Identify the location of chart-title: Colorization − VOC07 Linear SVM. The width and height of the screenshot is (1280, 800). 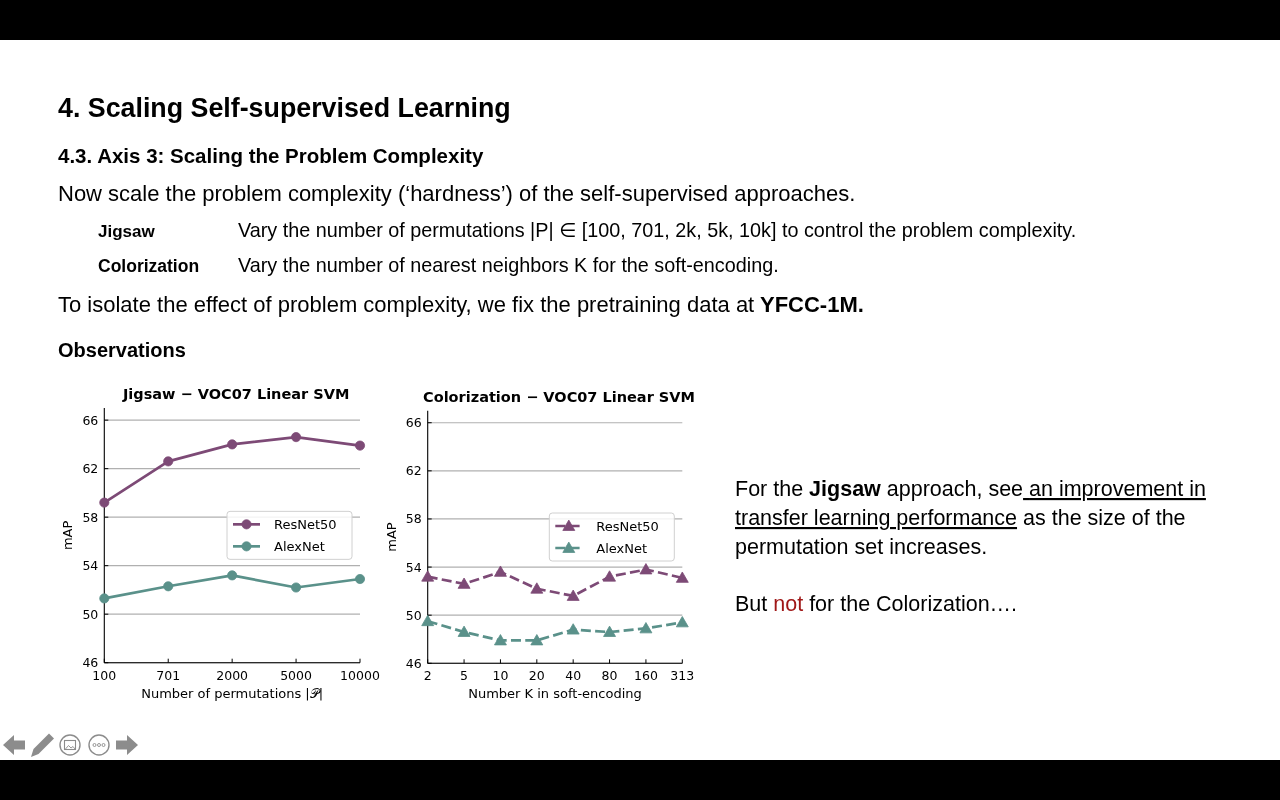
(559, 396).